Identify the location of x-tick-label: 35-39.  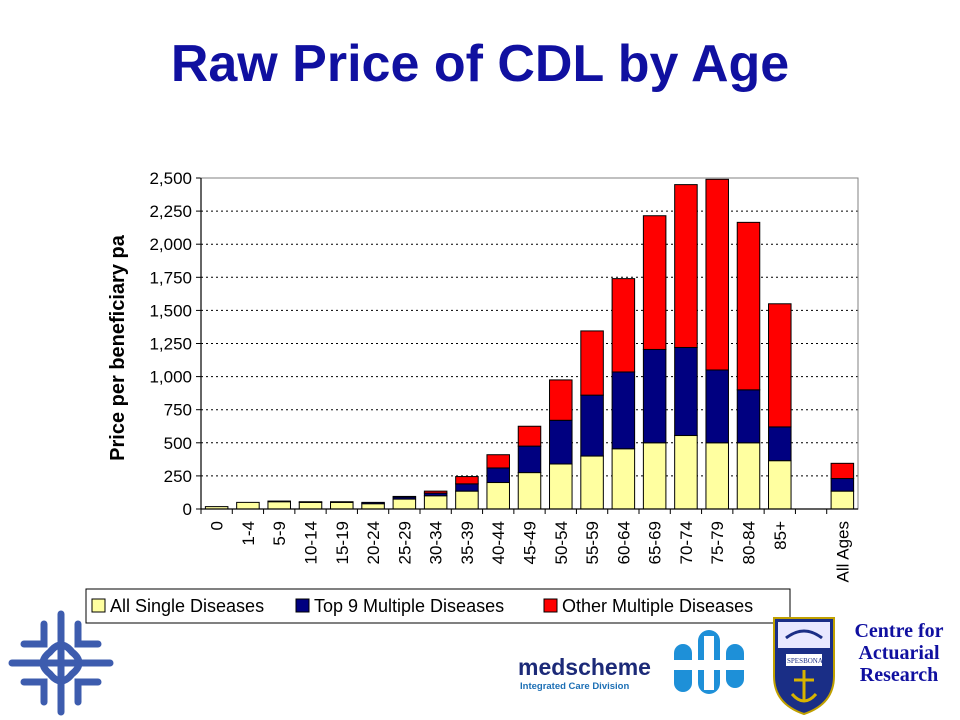
(467, 542).